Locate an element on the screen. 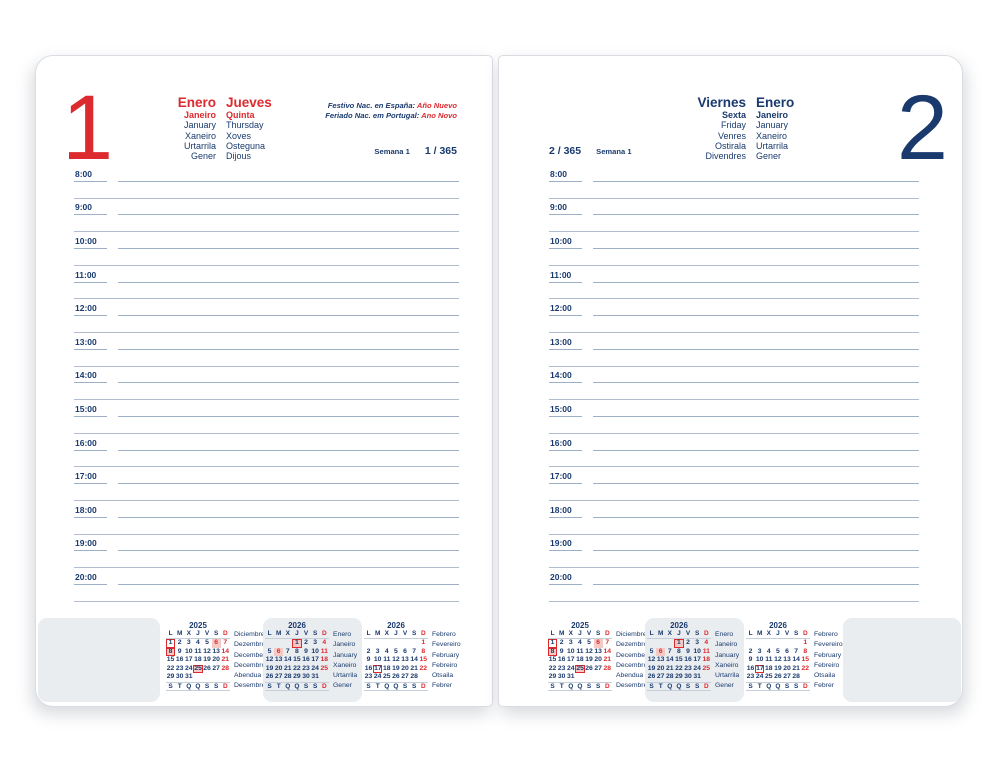 The image size is (1000, 762). month-name: Fevereiro is located at coordinates (828, 645).